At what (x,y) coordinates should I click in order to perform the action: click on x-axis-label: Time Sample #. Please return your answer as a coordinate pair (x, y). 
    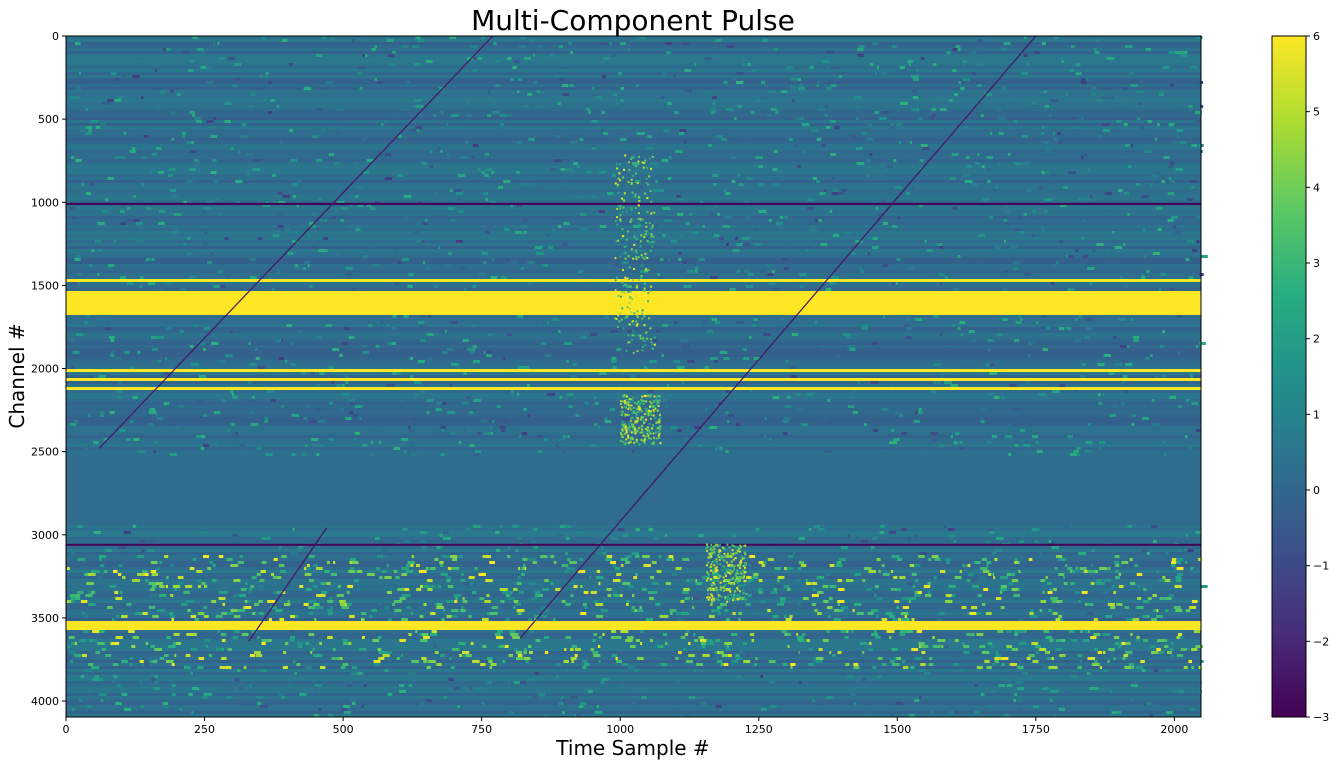
    Looking at the image, I should click on (632, 748).